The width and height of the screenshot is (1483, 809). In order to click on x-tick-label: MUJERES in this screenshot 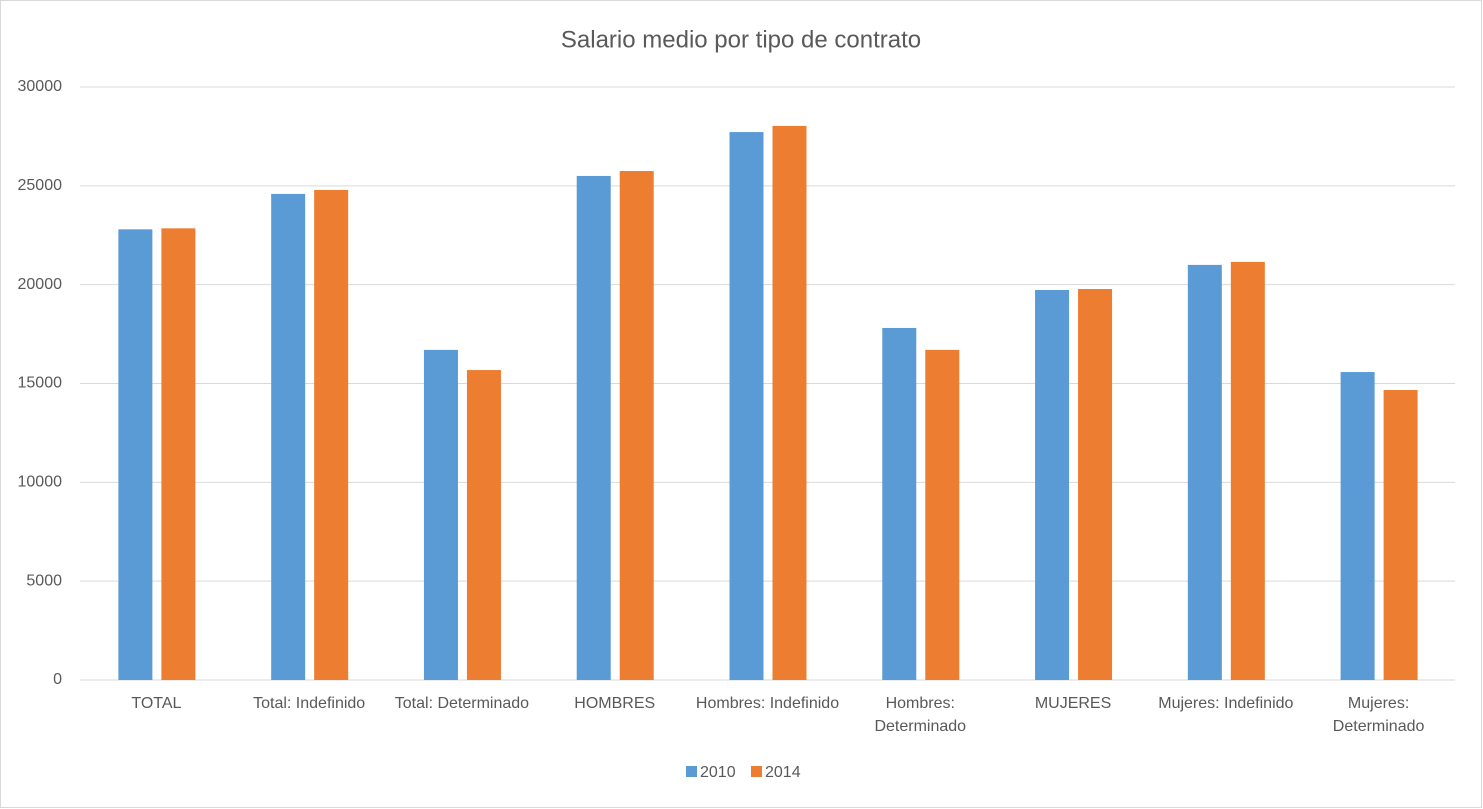, I will do `click(1073, 703)`.